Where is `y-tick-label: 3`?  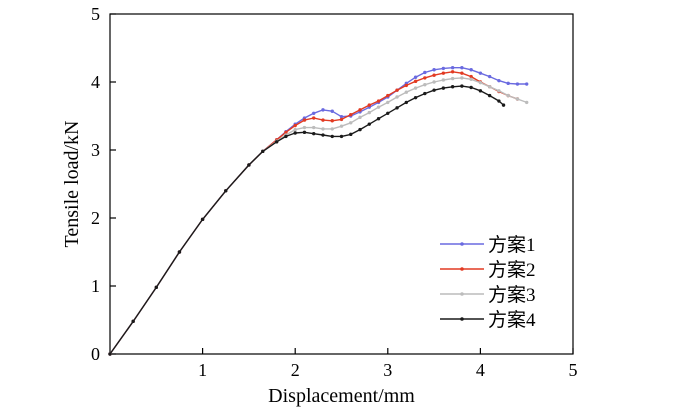
y-tick-label: 3 is located at coordinates (95, 150).